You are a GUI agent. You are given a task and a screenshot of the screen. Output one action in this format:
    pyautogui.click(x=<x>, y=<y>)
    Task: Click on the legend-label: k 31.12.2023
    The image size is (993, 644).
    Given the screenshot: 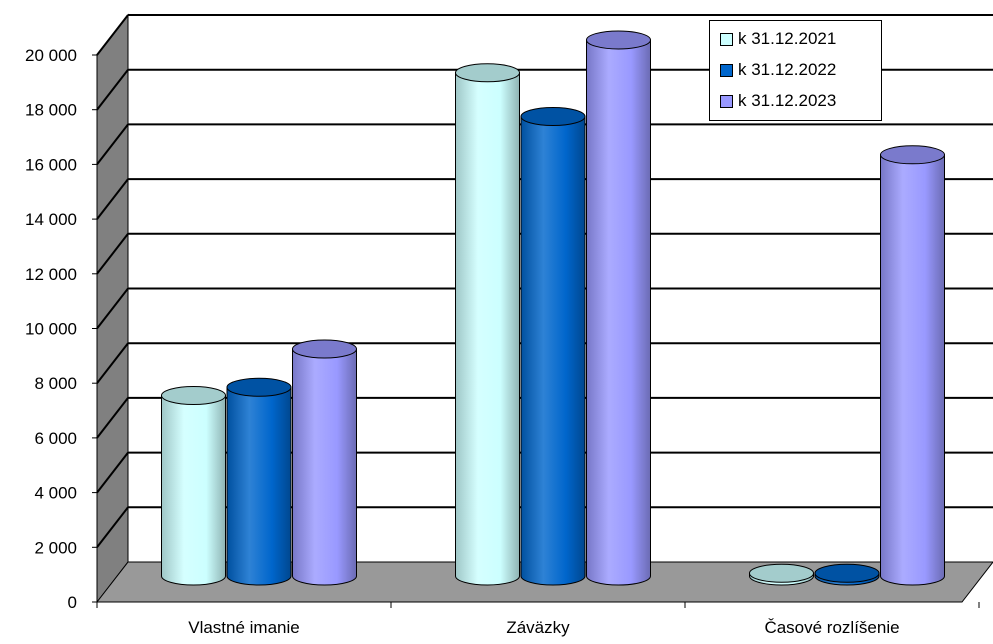 What is the action you would take?
    pyautogui.click(x=787, y=100)
    